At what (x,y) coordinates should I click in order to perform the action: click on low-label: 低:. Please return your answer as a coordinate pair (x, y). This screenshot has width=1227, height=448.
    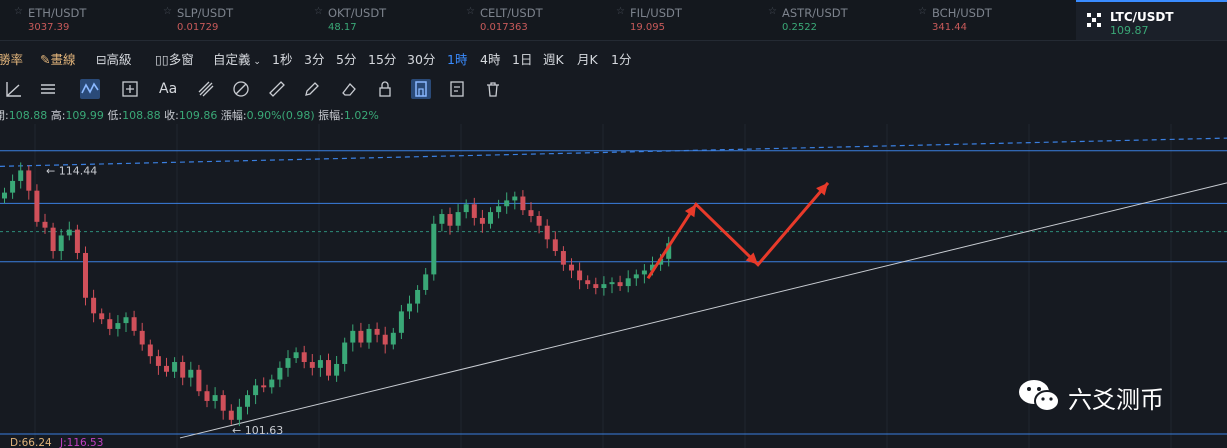
    Looking at the image, I should click on (115, 115).